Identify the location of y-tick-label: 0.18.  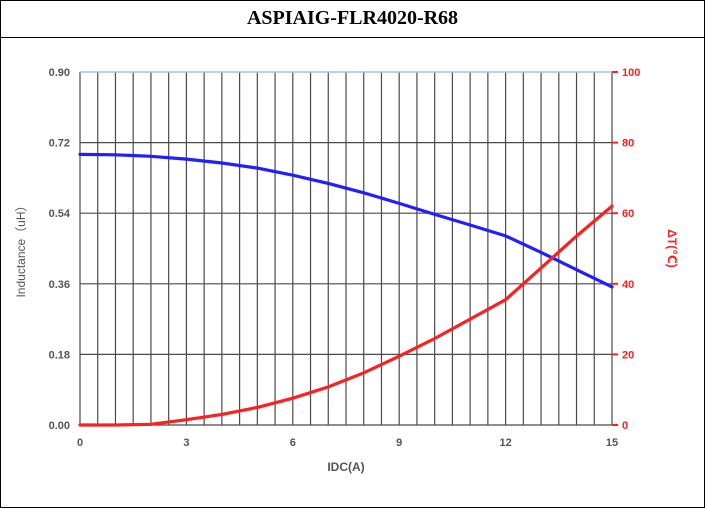
(59, 355).